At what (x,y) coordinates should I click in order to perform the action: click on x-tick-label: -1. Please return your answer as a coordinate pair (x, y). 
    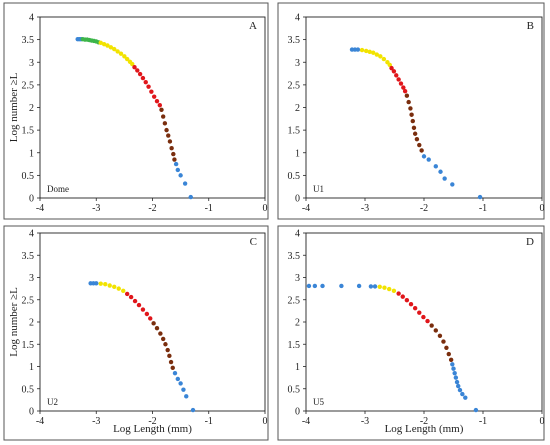
    Looking at the image, I should click on (483, 208).